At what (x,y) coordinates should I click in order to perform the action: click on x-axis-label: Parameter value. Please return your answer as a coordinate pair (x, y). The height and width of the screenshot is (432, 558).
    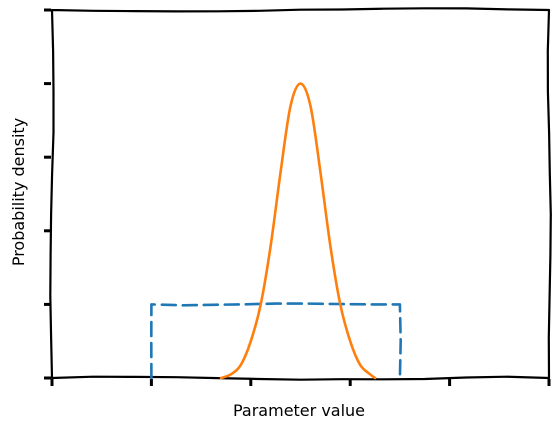
    Looking at the image, I should click on (299, 410).